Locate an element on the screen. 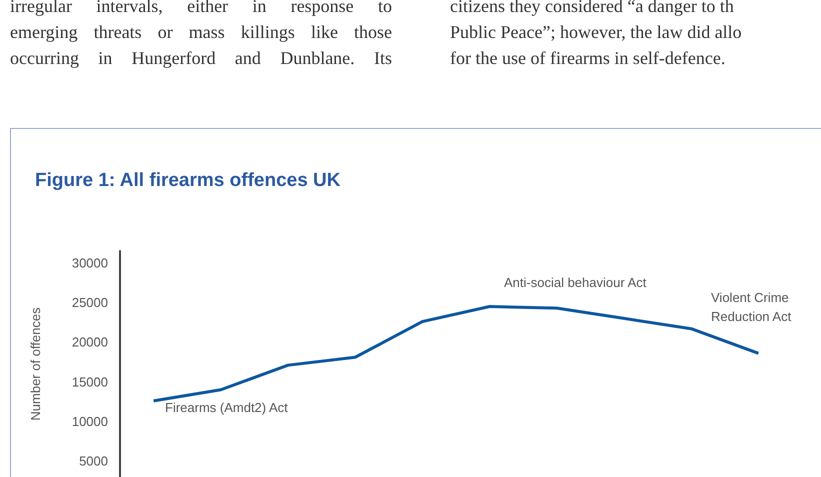 The width and height of the screenshot is (821, 477). text: Public Peace”; however, the law did allo is located at coordinates (596, 32).